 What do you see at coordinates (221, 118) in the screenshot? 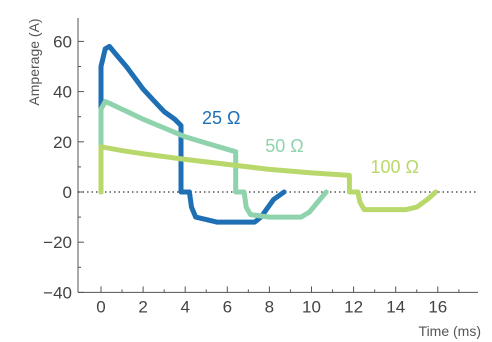
I see `series-label-1: 25 Ω` at bounding box center [221, 118].